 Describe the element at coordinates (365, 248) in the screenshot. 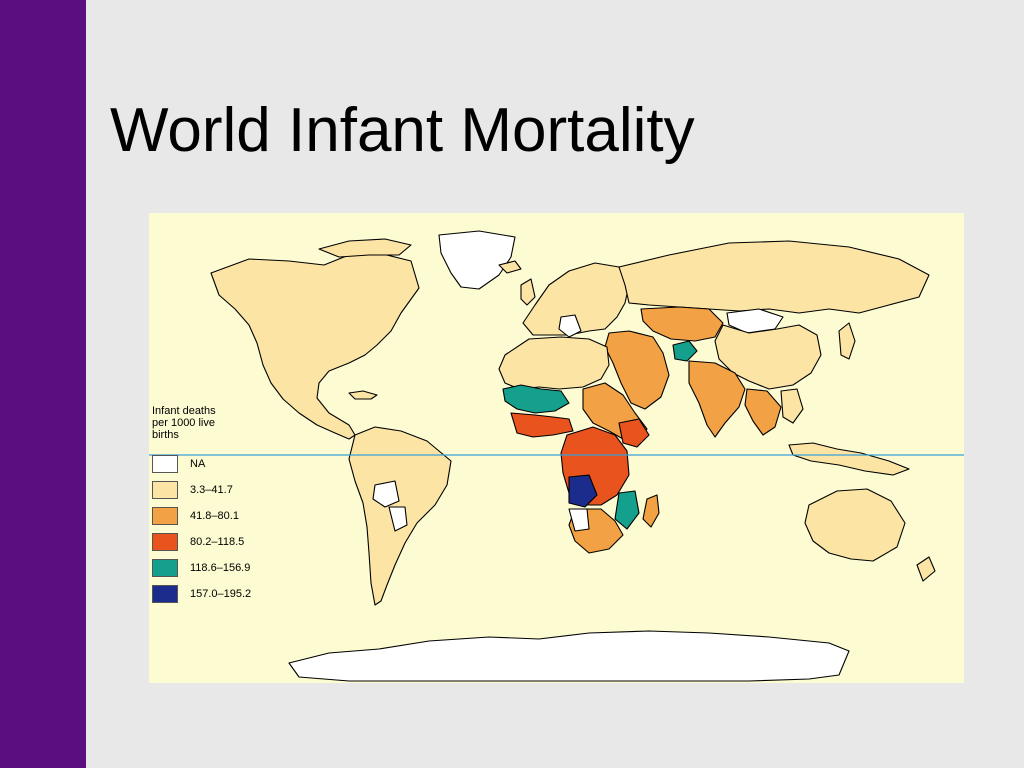

I see `arctic-islands` at that location.